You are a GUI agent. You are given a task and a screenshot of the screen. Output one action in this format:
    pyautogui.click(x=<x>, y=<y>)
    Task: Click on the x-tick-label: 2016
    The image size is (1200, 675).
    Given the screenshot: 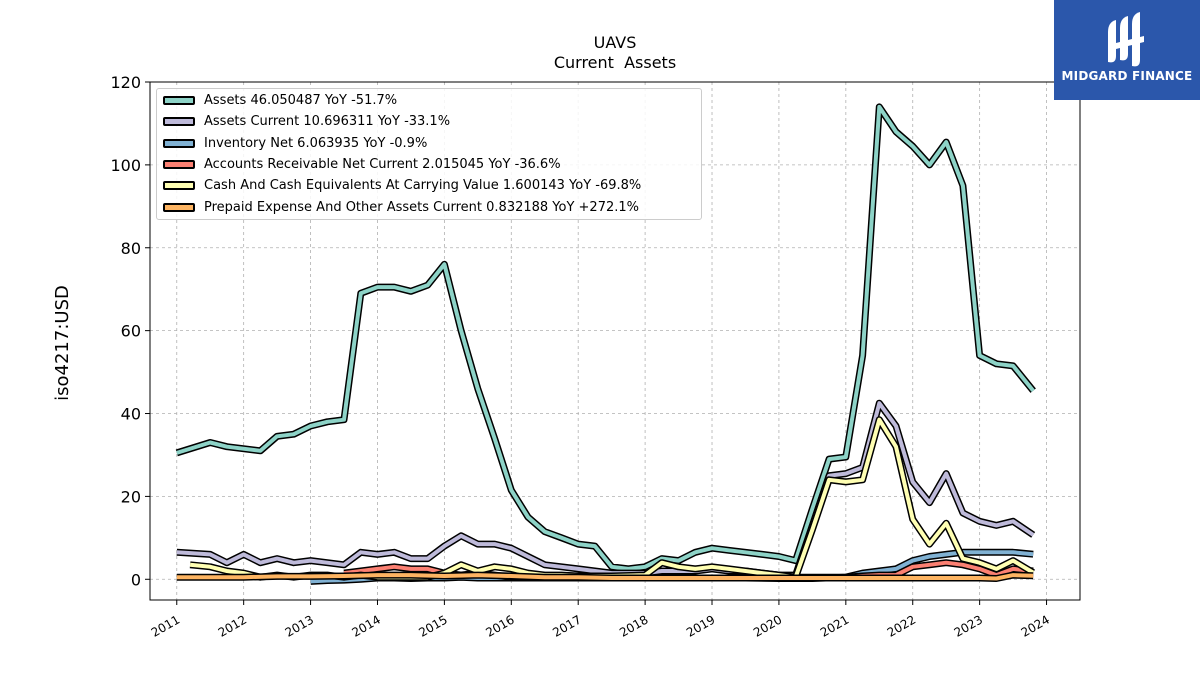 What is the action you would take?
    pyautogui.click(x=499, y=625)
    